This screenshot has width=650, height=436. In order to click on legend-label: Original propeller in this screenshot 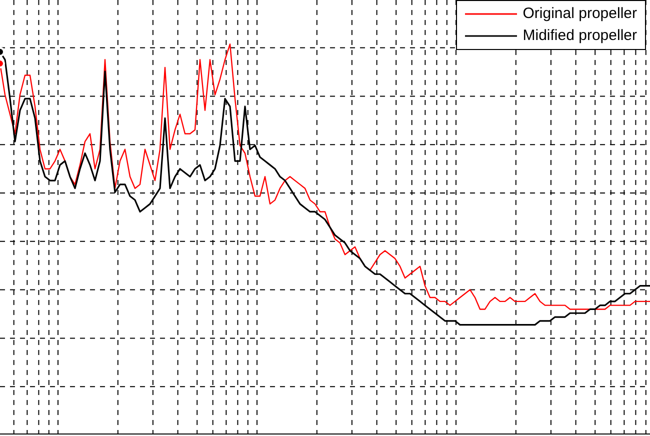, I will do `click(579, 14)`.